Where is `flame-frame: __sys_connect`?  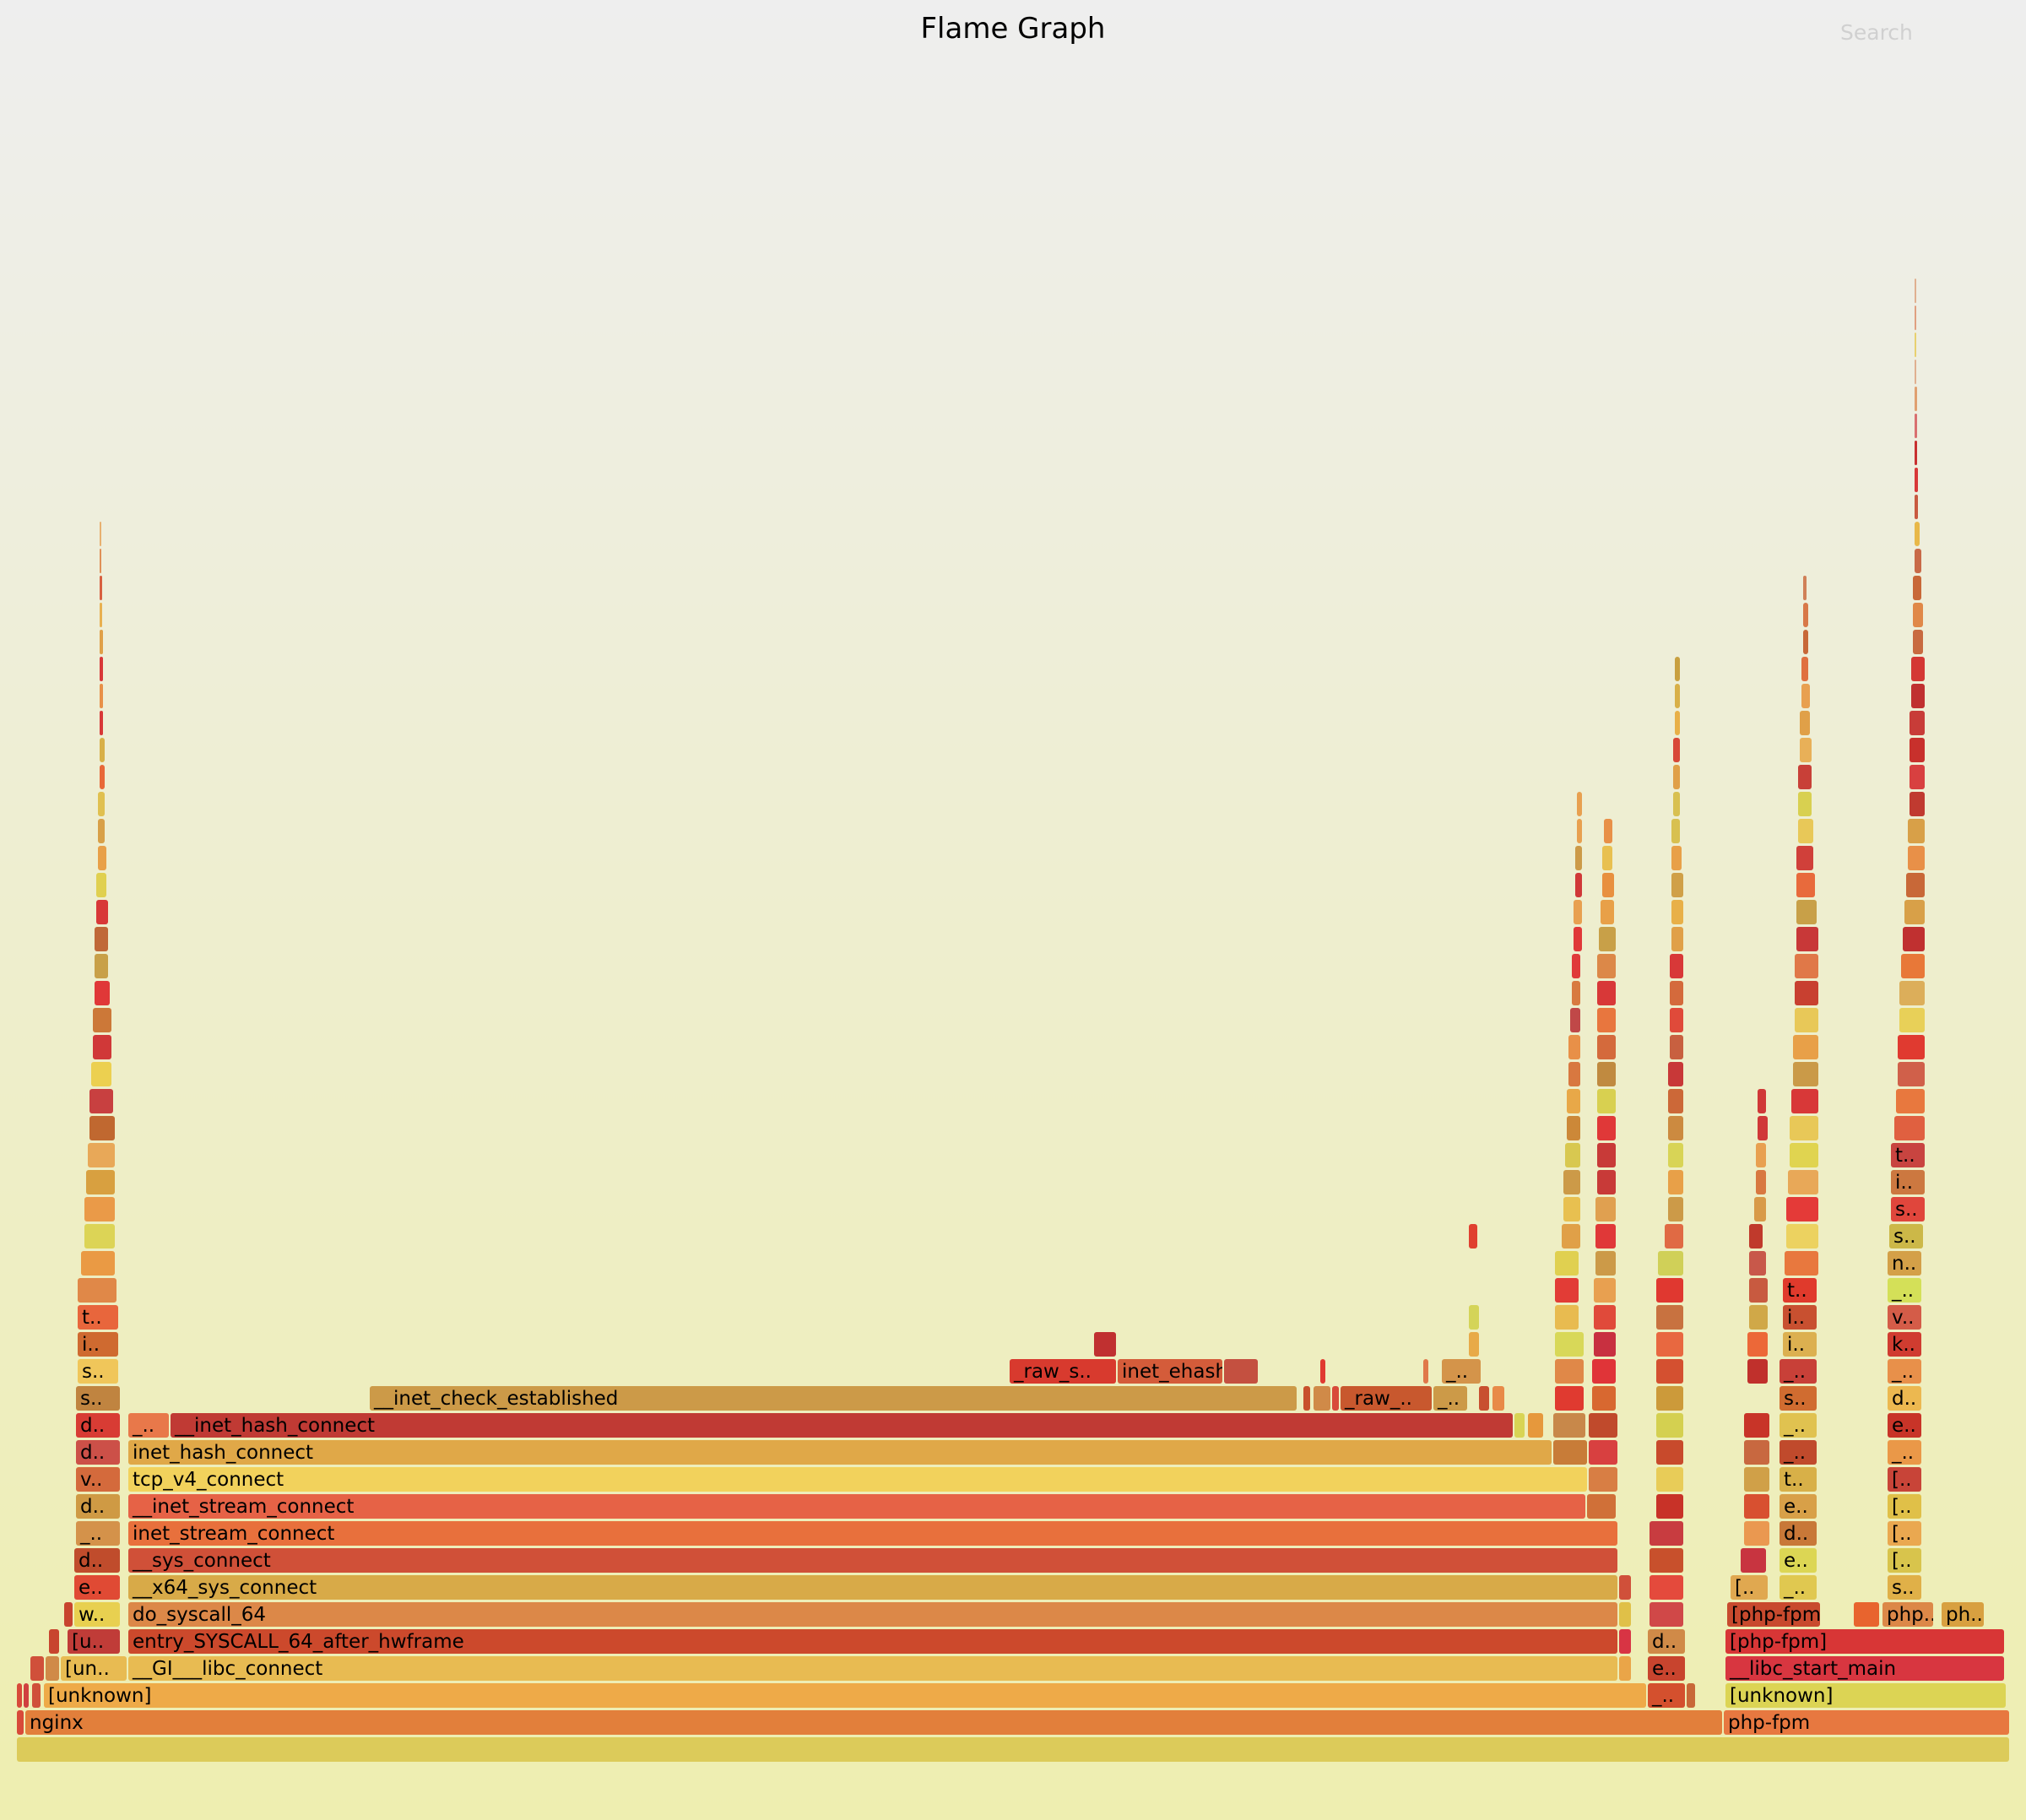 flame-frame: __sys_connect is located at coordinates (872, 1560).